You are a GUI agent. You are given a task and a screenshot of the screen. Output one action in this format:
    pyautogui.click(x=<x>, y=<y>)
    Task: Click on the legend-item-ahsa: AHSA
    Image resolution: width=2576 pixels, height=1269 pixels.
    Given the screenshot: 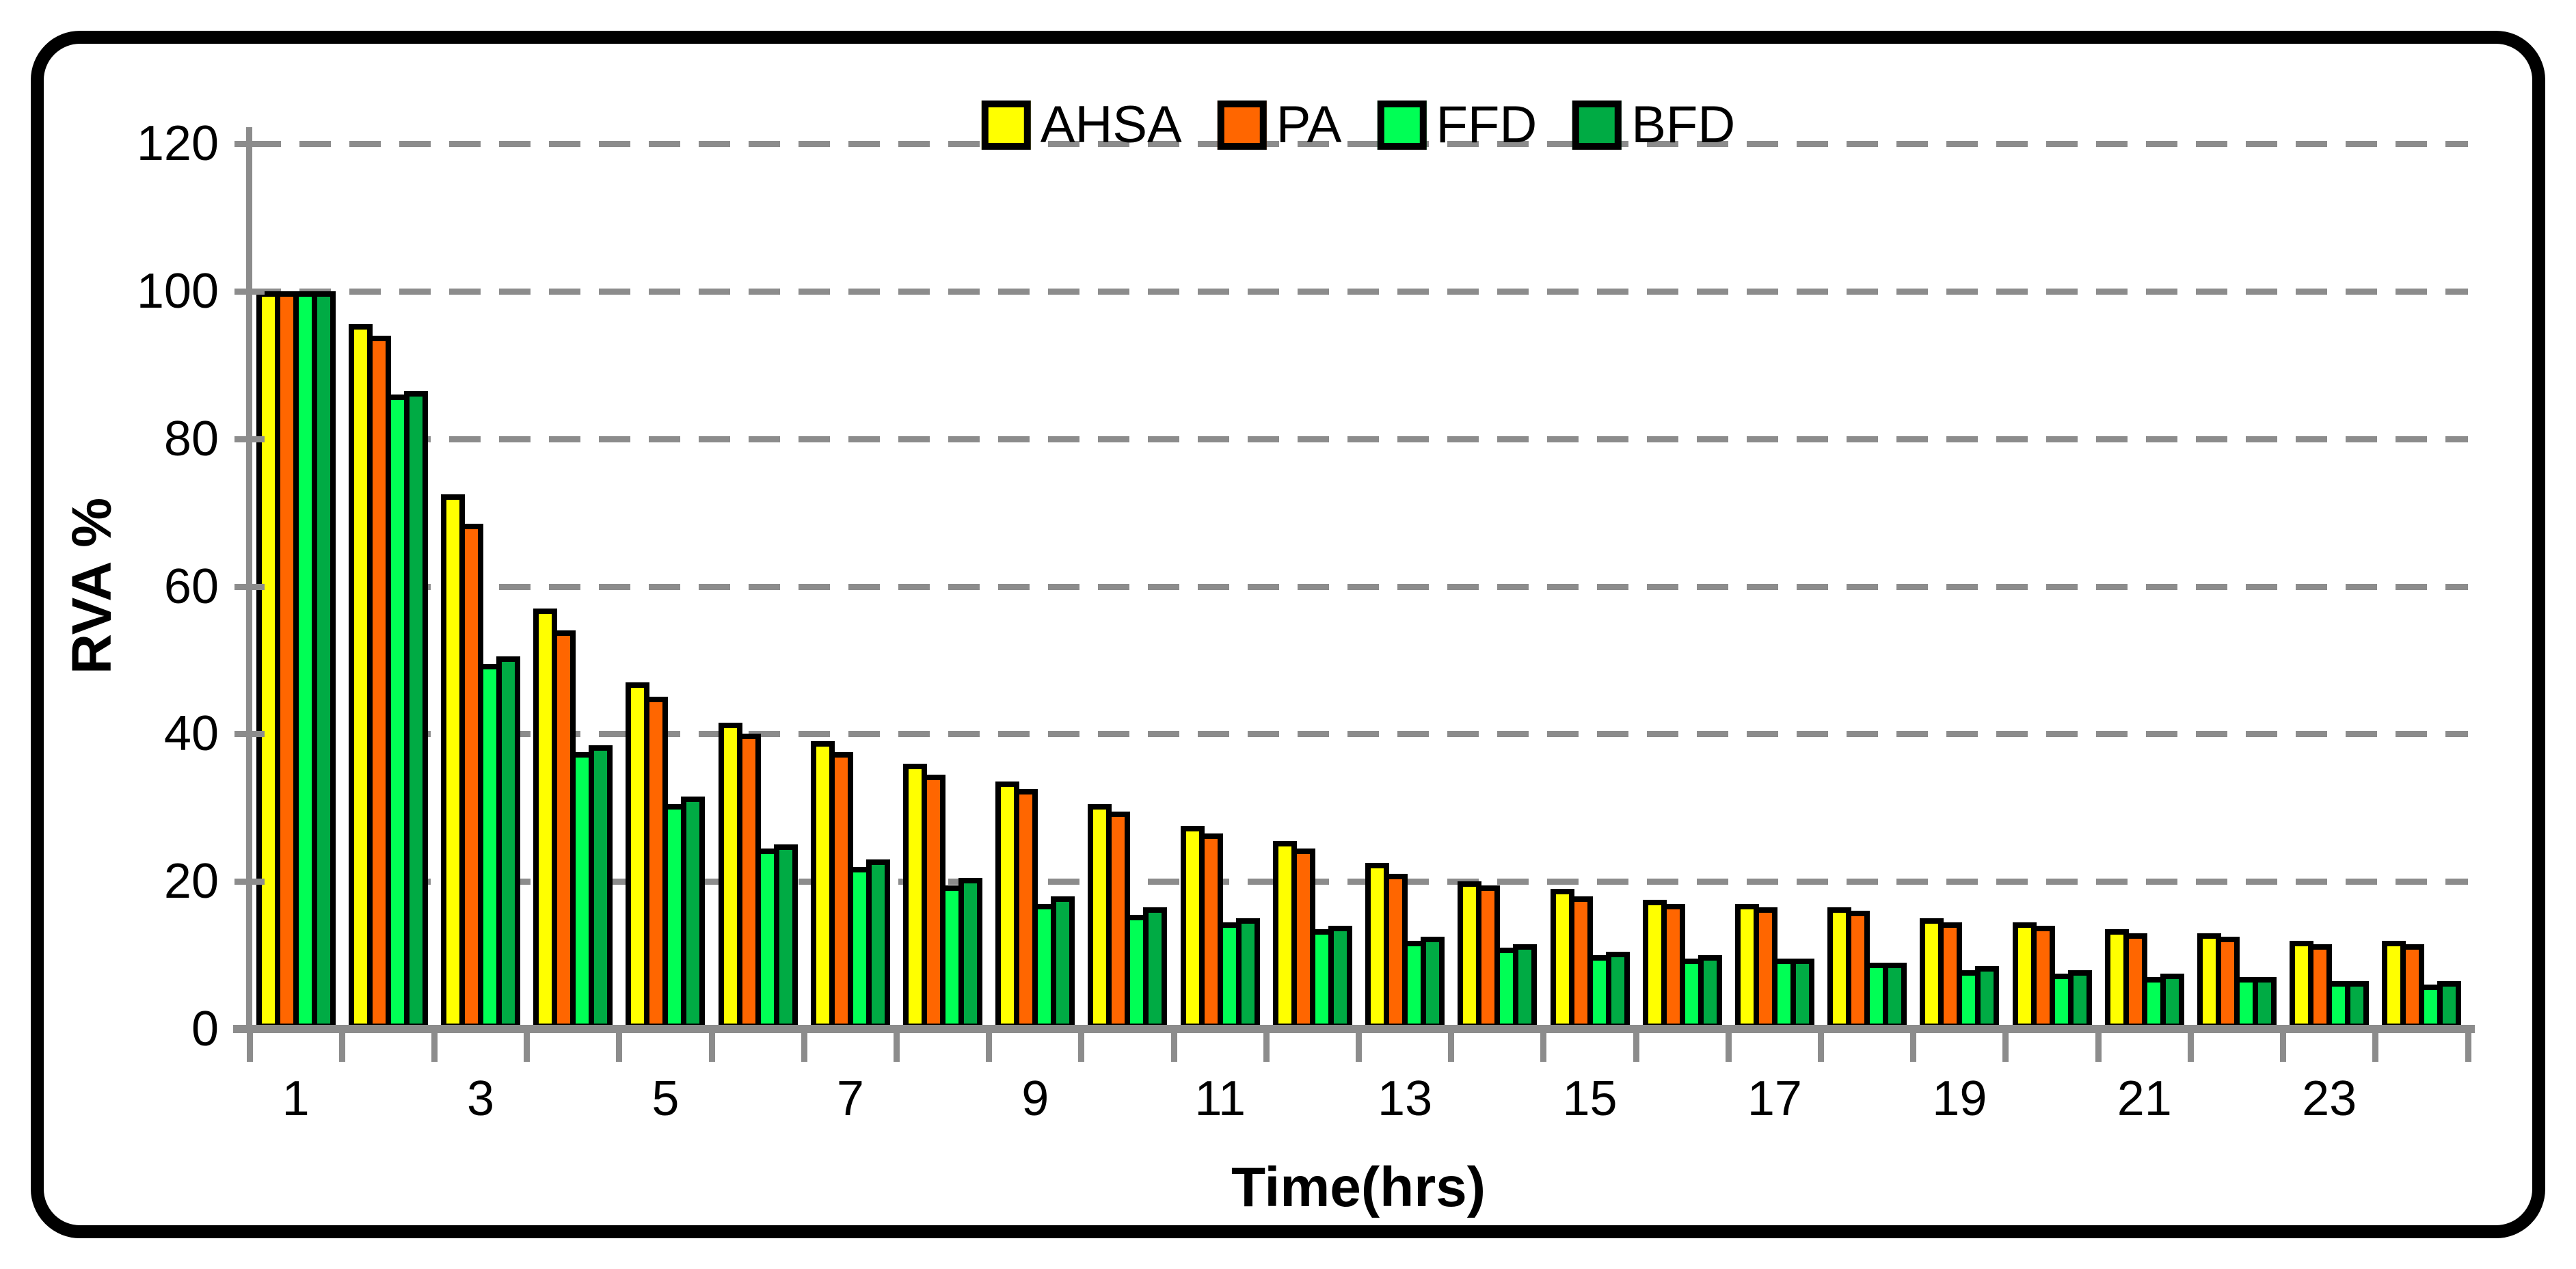 What is the action you would take?
    pyautogui.click(x=1081, y=125)
    